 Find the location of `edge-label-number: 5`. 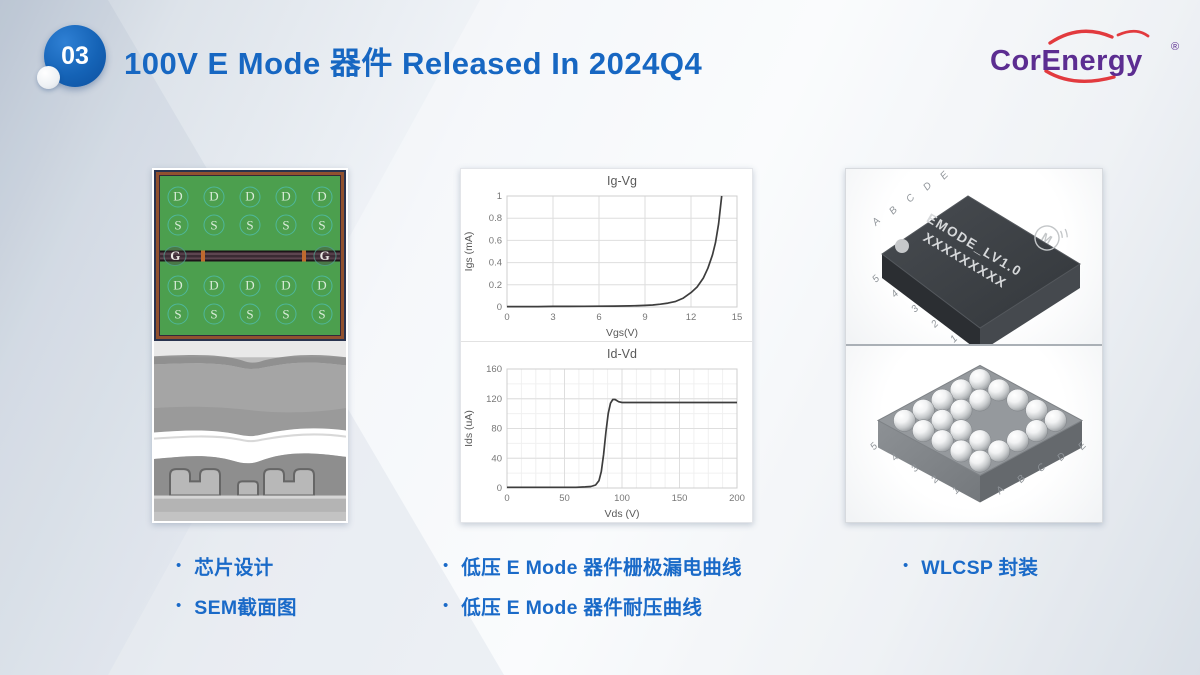

edge-label-number: 5 is located at coordinates (876, 279).